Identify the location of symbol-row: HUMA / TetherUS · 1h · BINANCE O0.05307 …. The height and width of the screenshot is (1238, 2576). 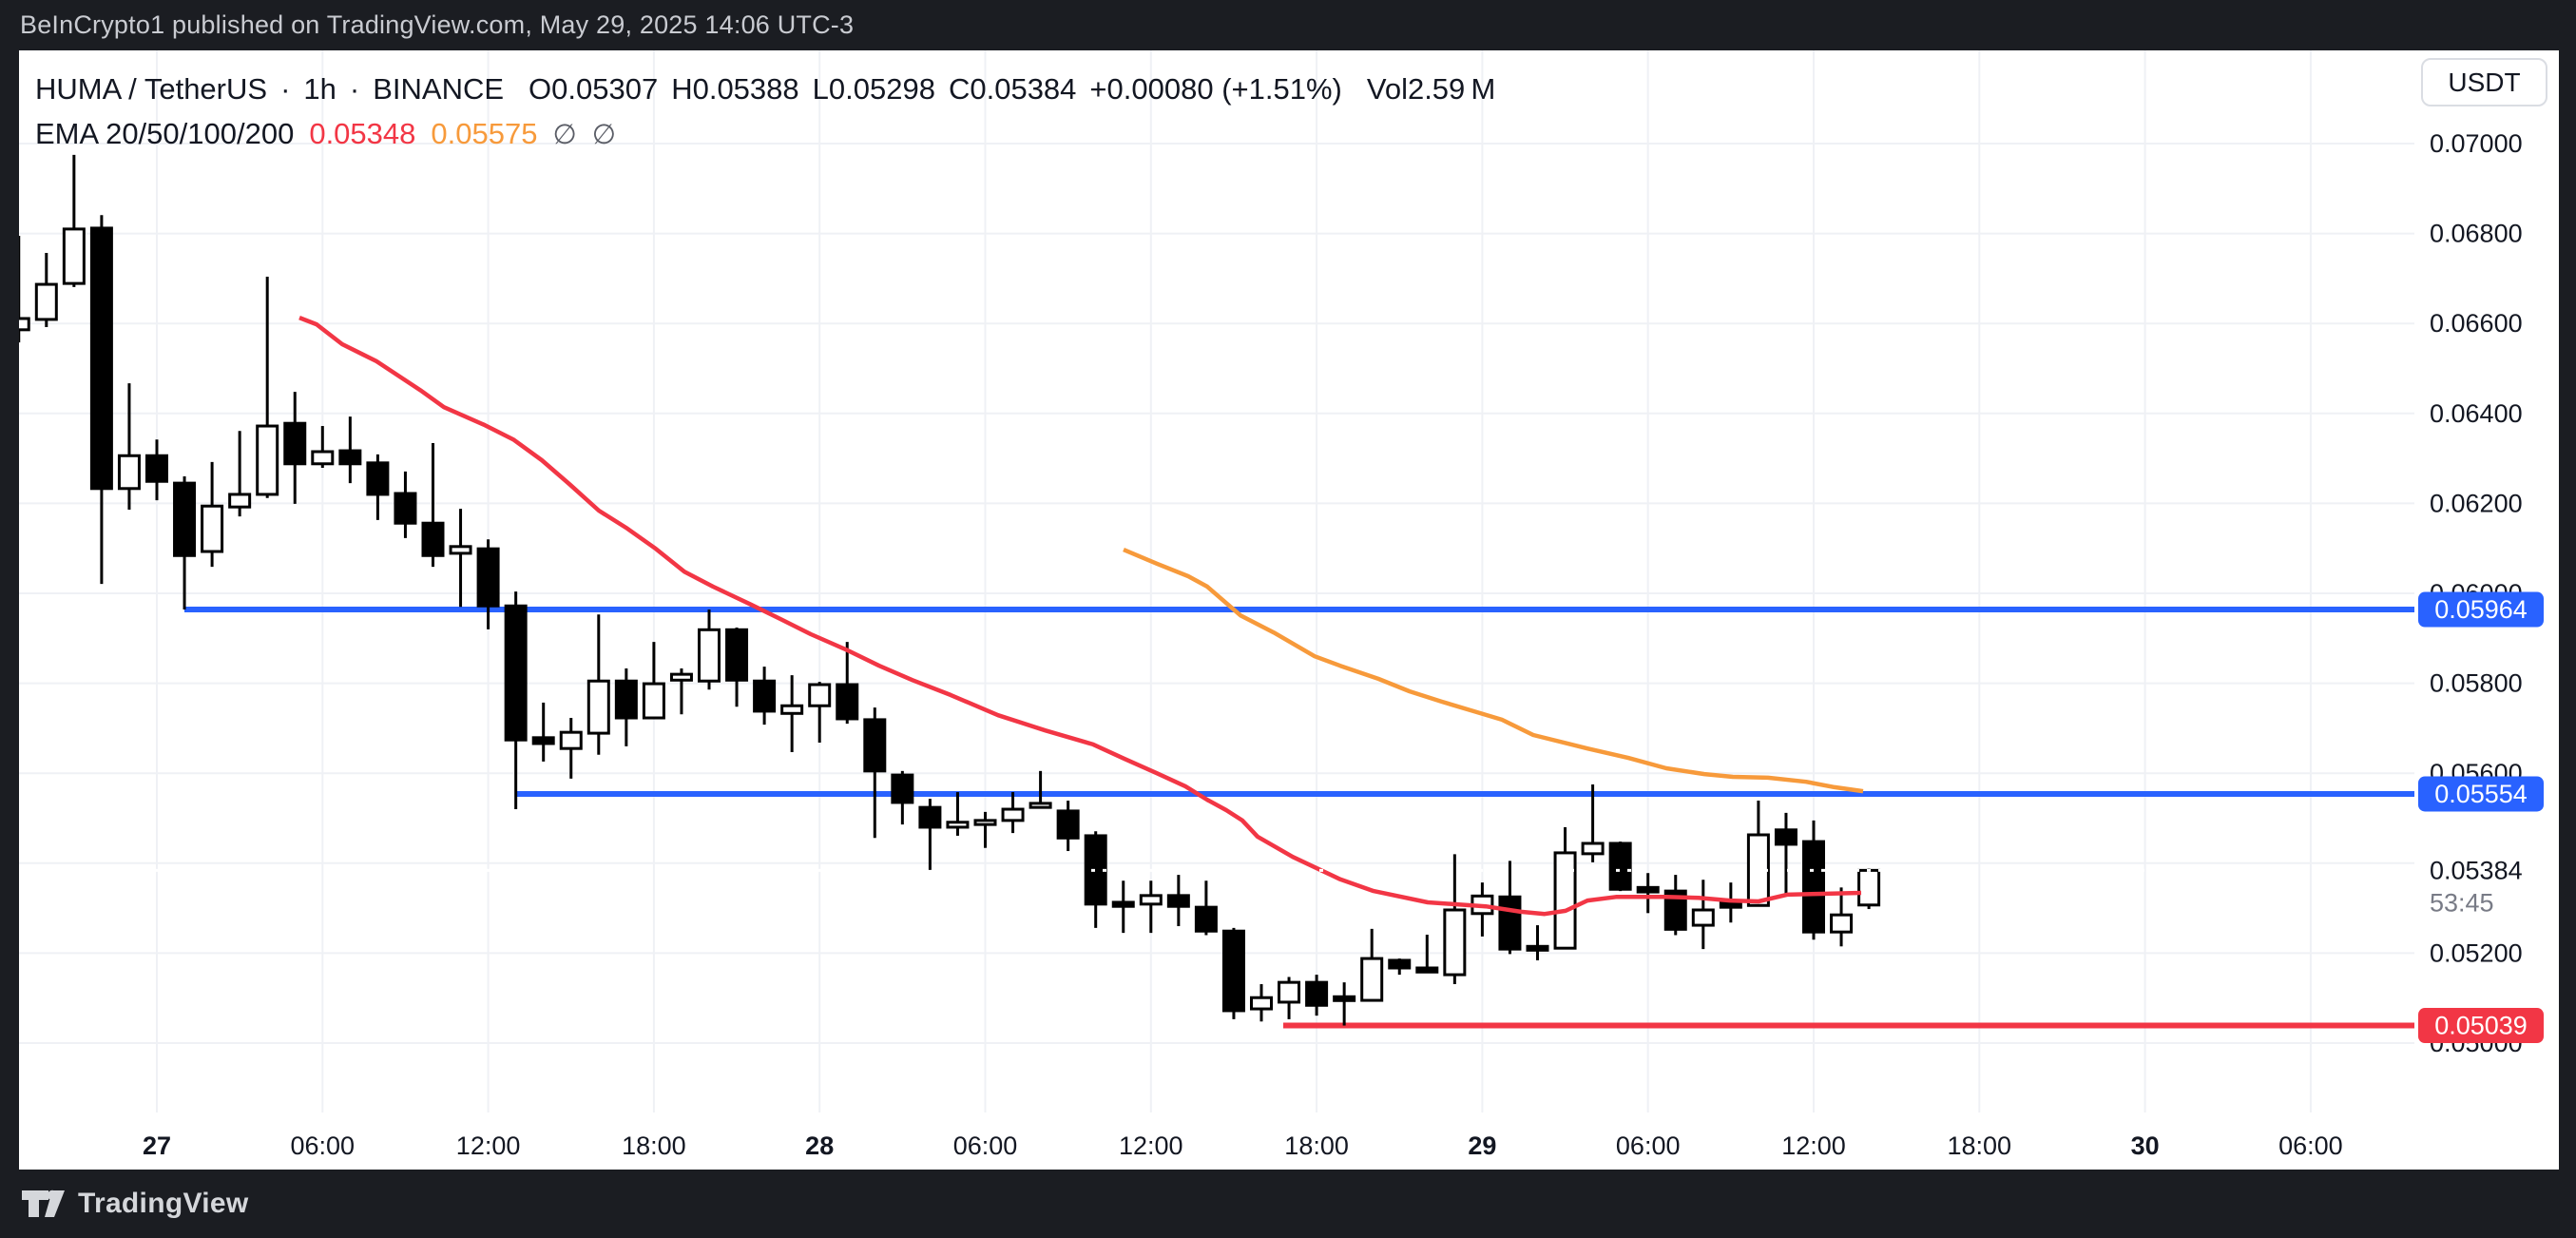
(772, 89).